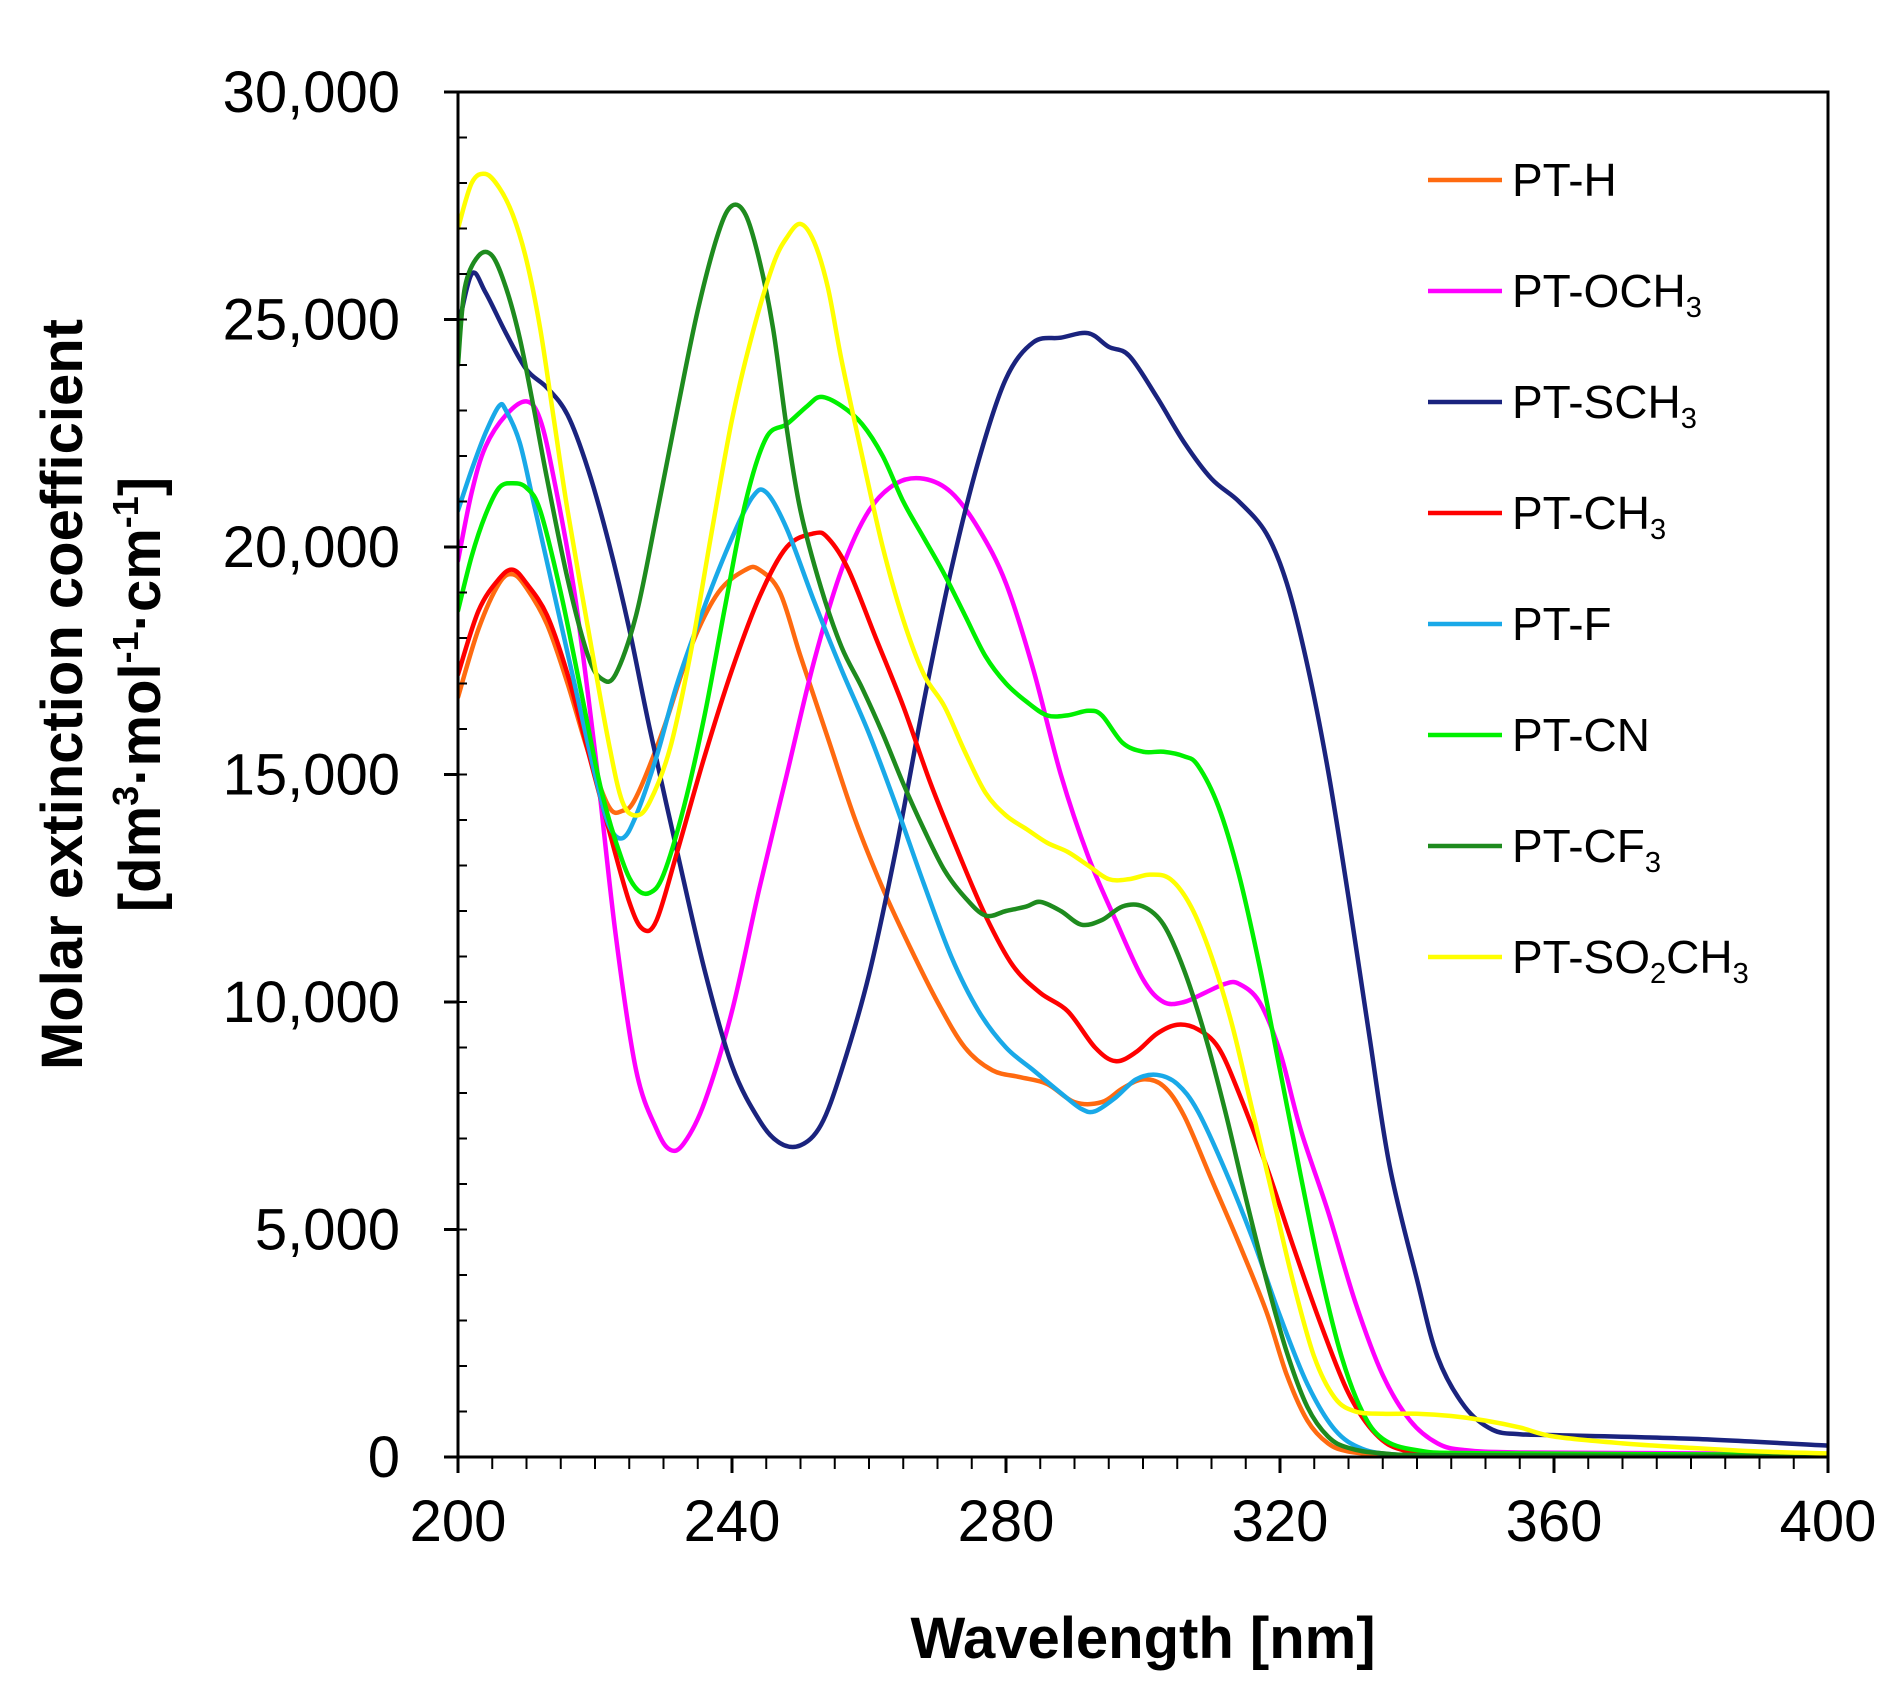 Image resolution: width=1903 pixels, height=1685 pixels. I want to click on legend-item-pt-f: PT-F, so click(1520, 624).